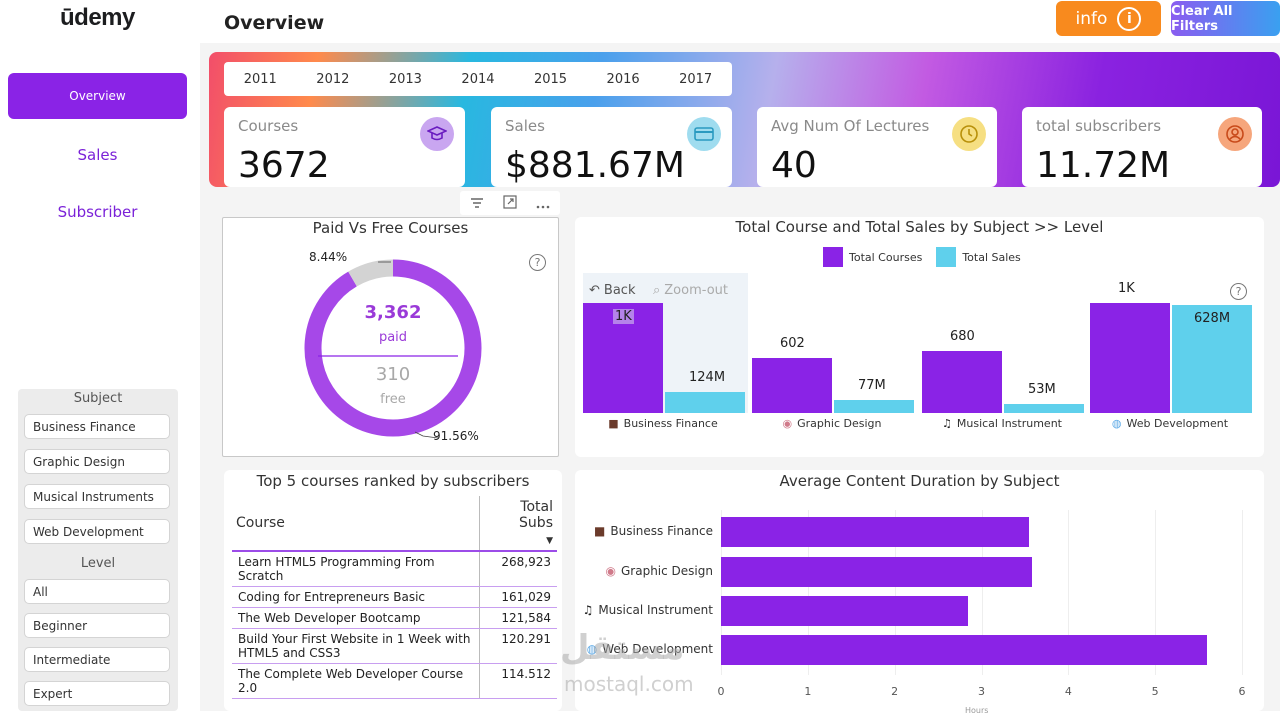 This screenshot has width=1280, height=715. What do you see at coordinates (97, 426) in the screenshot?
I see `subject-business-finance: Business Finance` at bounding box center [97, 426].